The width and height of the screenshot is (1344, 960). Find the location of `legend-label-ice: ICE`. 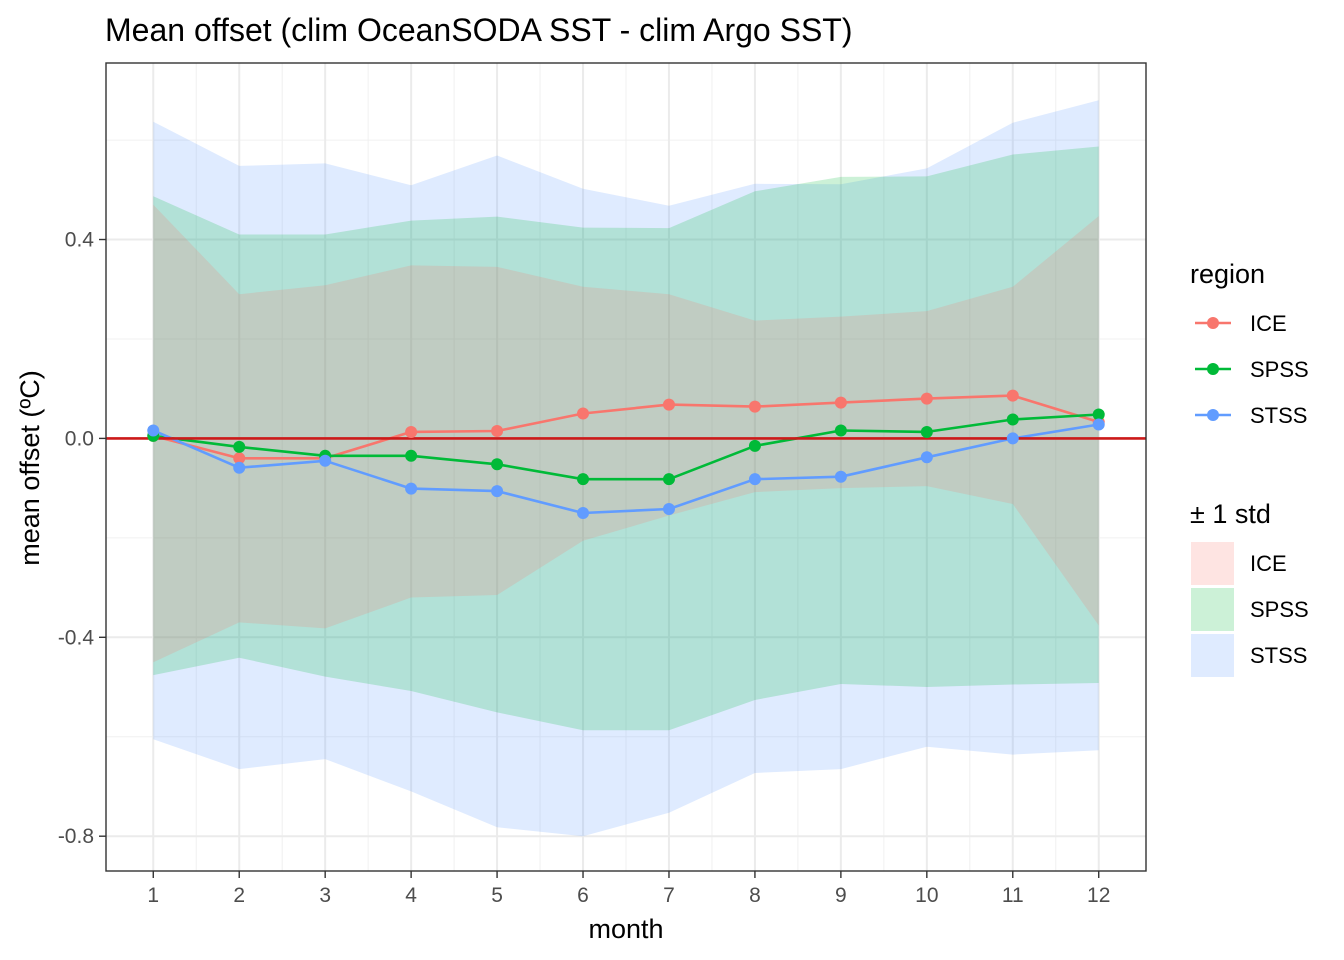

legend-label-ice: ICE is located at coordinates (1268, 323).